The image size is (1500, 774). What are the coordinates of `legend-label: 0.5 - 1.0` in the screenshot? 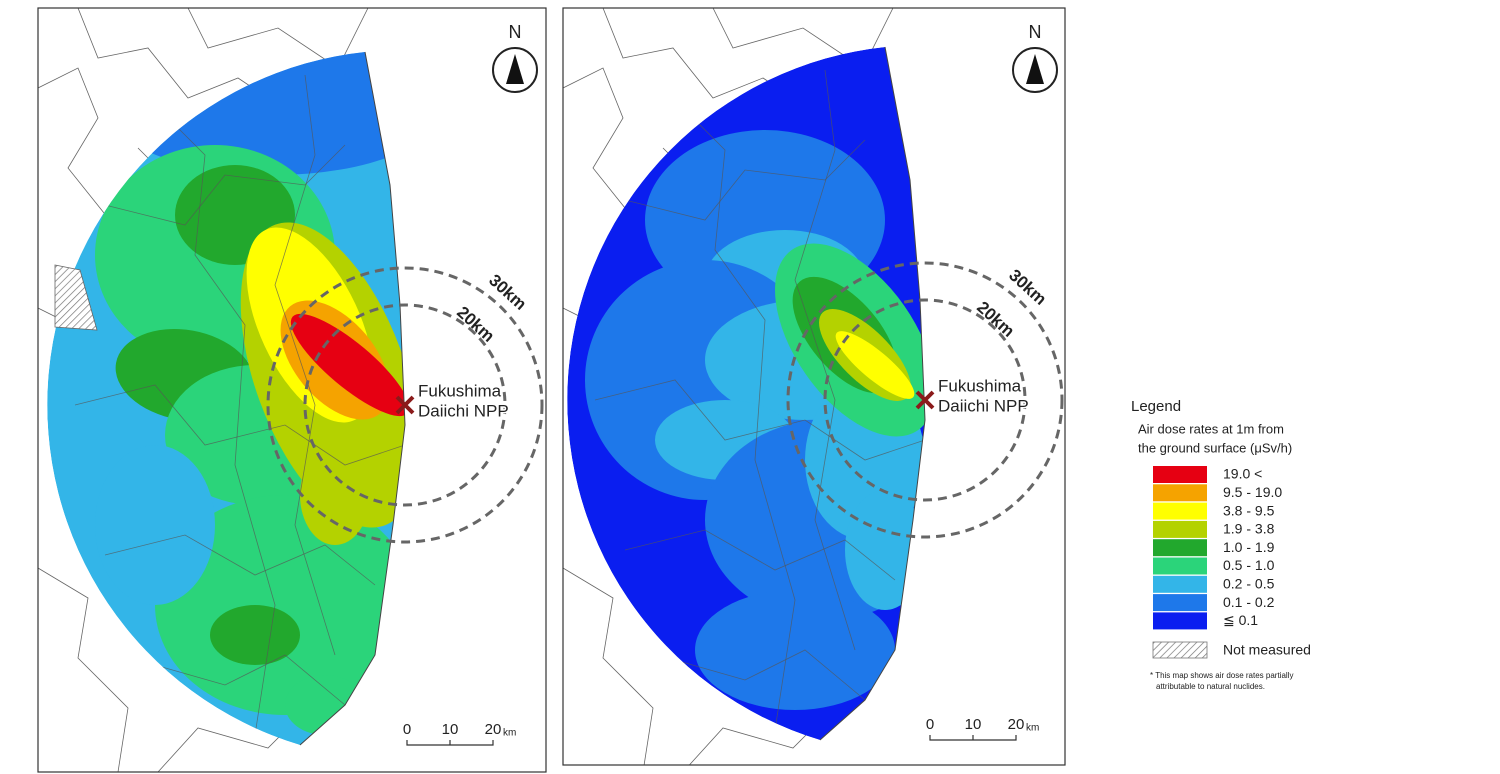 It's located at (1249, 565).